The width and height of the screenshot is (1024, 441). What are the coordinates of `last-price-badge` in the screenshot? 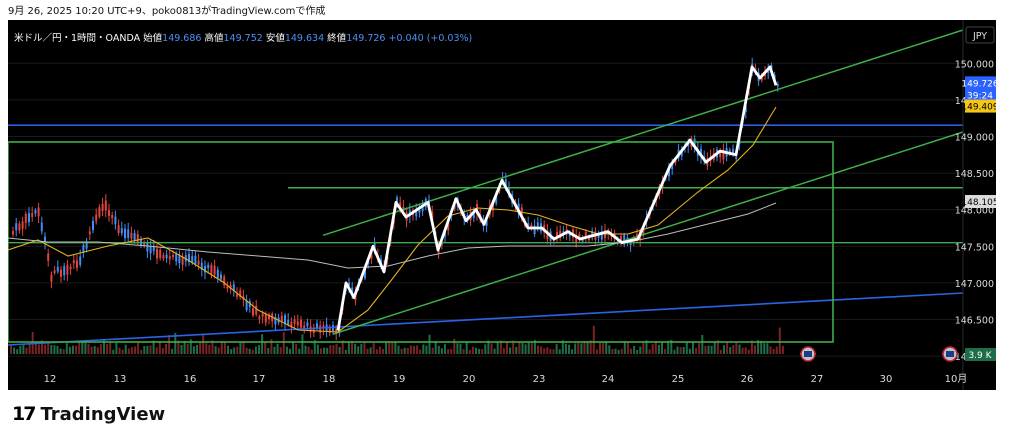 It's located at (980, 90).